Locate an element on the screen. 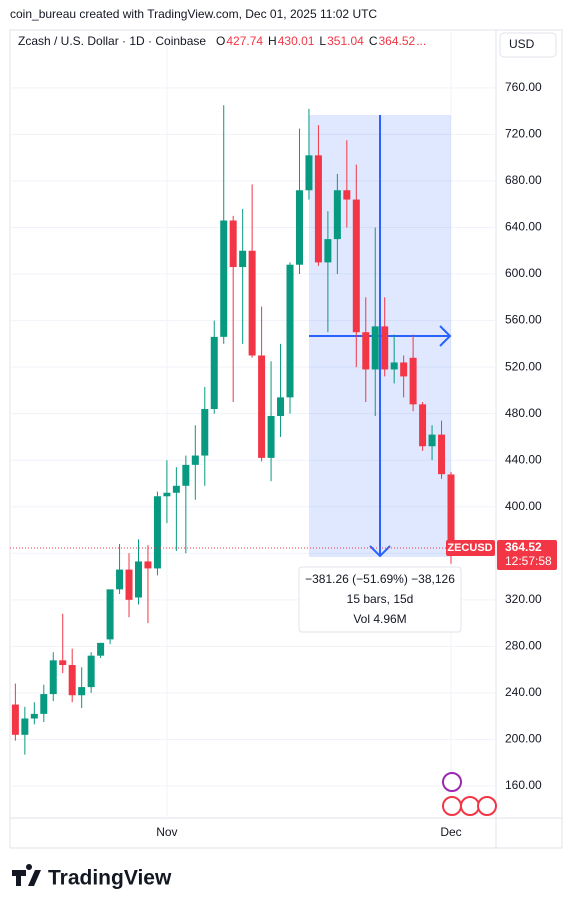 The image size is (572, 913). symbol: Zcash / U.S. Dollar · 1D · Coinbase is located at coordinates (112, 41).